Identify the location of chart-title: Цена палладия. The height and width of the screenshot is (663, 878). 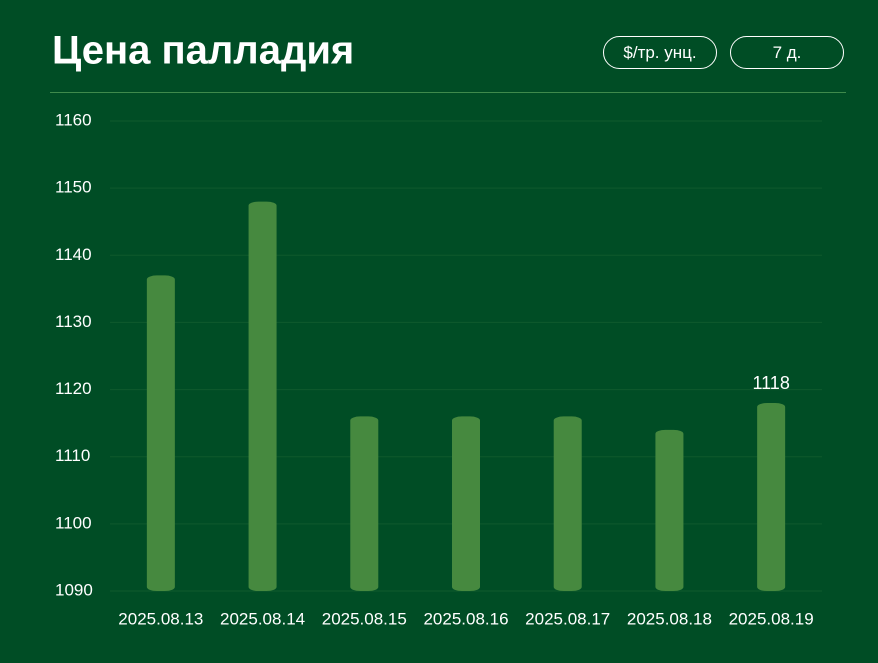
(203, 51).